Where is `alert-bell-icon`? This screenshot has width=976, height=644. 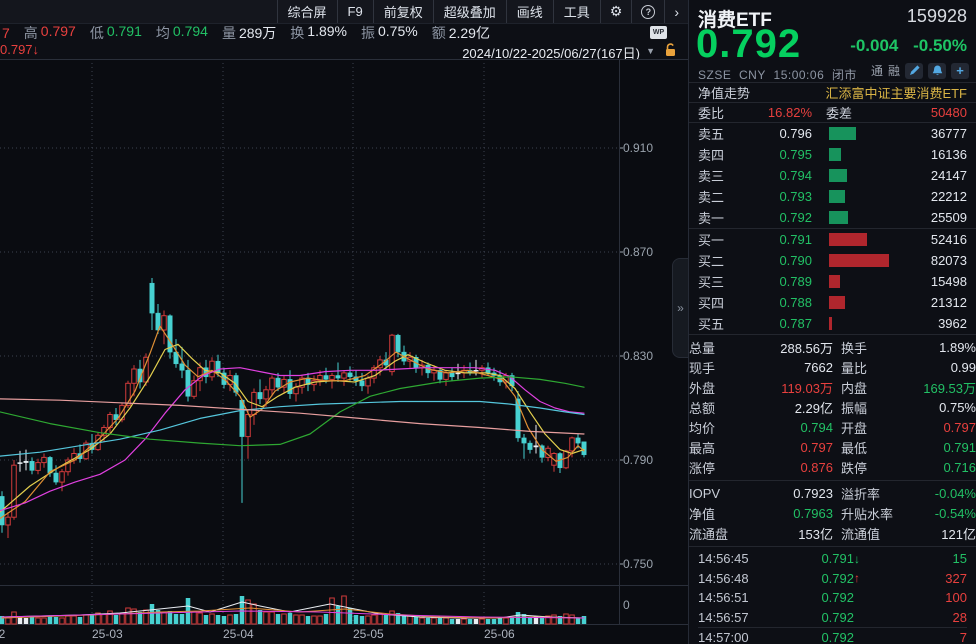 alert-bell-icon is located at coordinates (937, 70).